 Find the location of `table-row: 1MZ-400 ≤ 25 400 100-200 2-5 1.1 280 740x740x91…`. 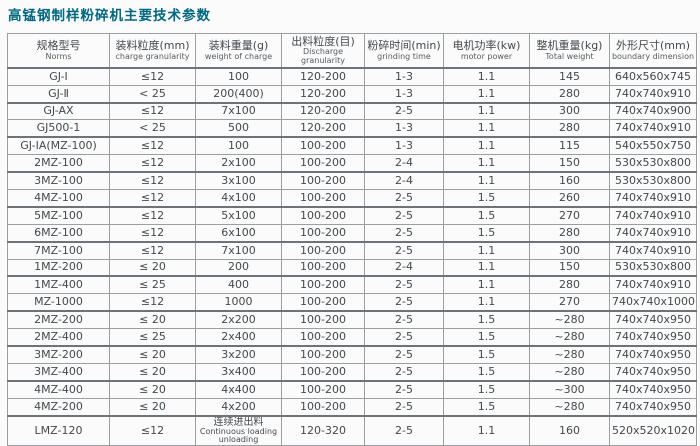

table-row: 1MZ-400 ≤ 25 400 100-200 2-5 1.1 280 740x740x91… is located at coordinates (352, 285).